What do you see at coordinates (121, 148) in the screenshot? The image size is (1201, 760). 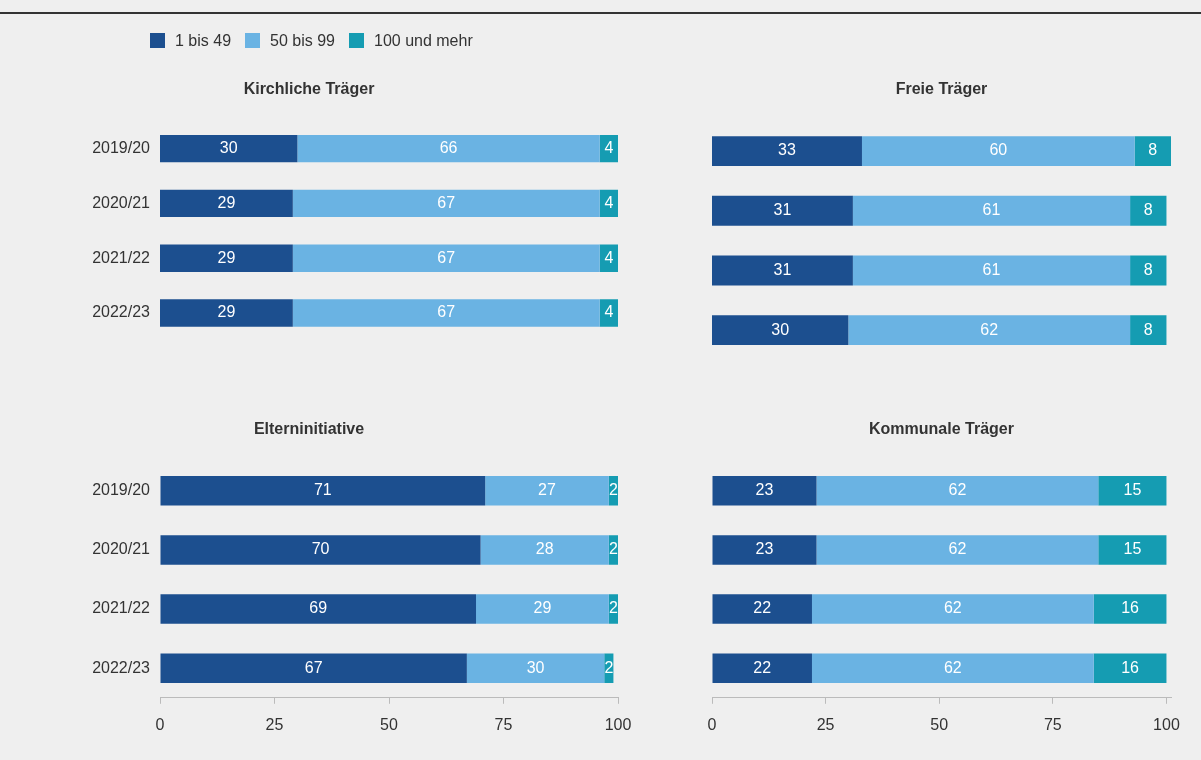 I see `y-tick-label: 2019/20` at bounding box center [121, 148].